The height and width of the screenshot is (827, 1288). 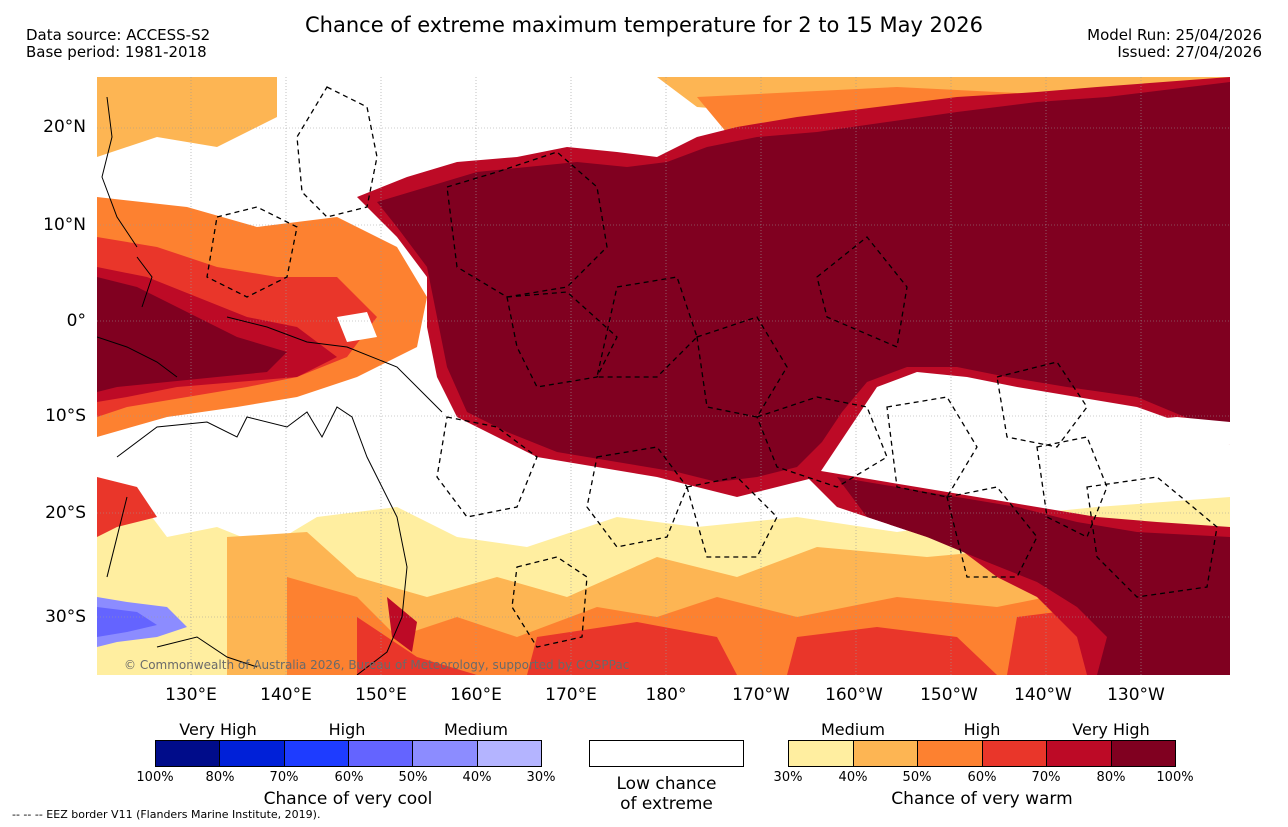 What do you see at coordinates (381, 695) in the screenshot?
I see `lon-label: 150°E` at bounding box center [381, 695].